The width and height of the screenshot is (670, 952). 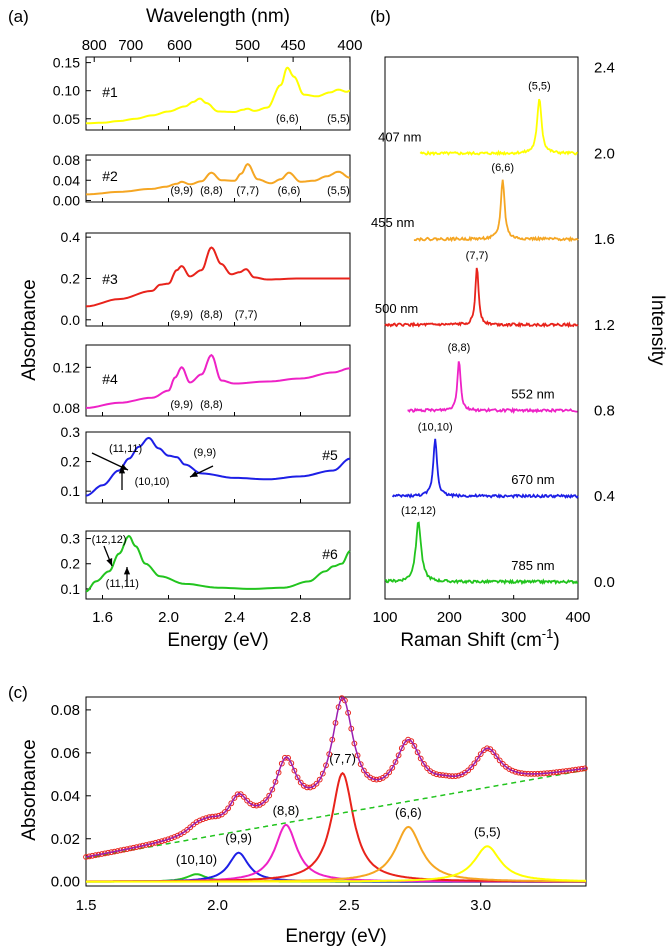 I want to click on laser-label: 785 nm, so click(x=532, y=565).